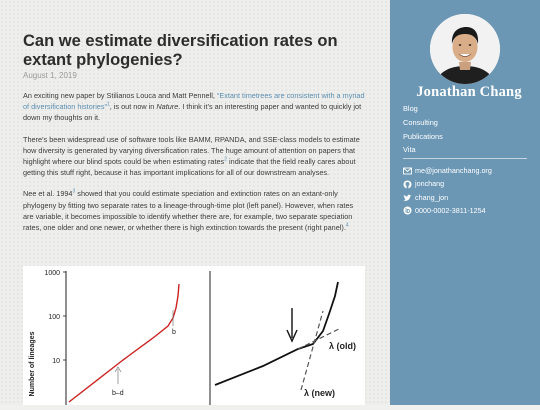  I want to click on contact-email: me@jonathanchang.org, so click(447, 170).